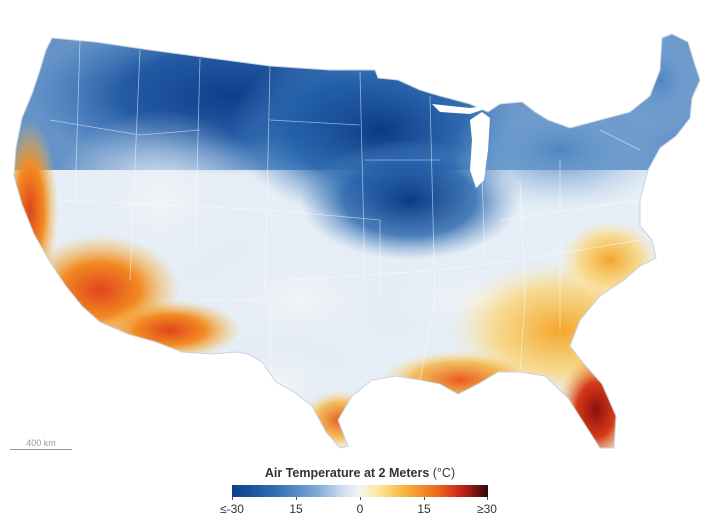  I want to click on legend-title: Air Temperature at 2 Meters (°C), so click(360, 473).